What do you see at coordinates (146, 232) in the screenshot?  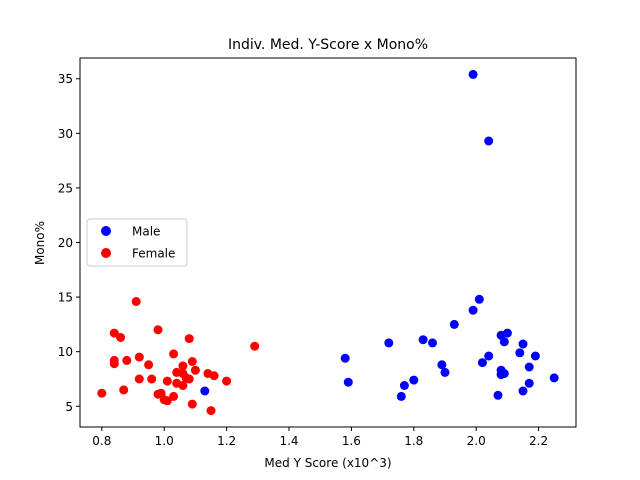 I see `legend-label-male: Male` at bounding box center [146, 232].